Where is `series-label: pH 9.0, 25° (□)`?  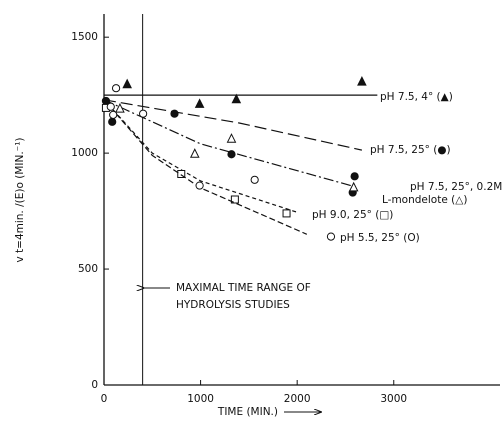 series-label: pH 9.0, 25° (□) is located at coordinates (352, 215).